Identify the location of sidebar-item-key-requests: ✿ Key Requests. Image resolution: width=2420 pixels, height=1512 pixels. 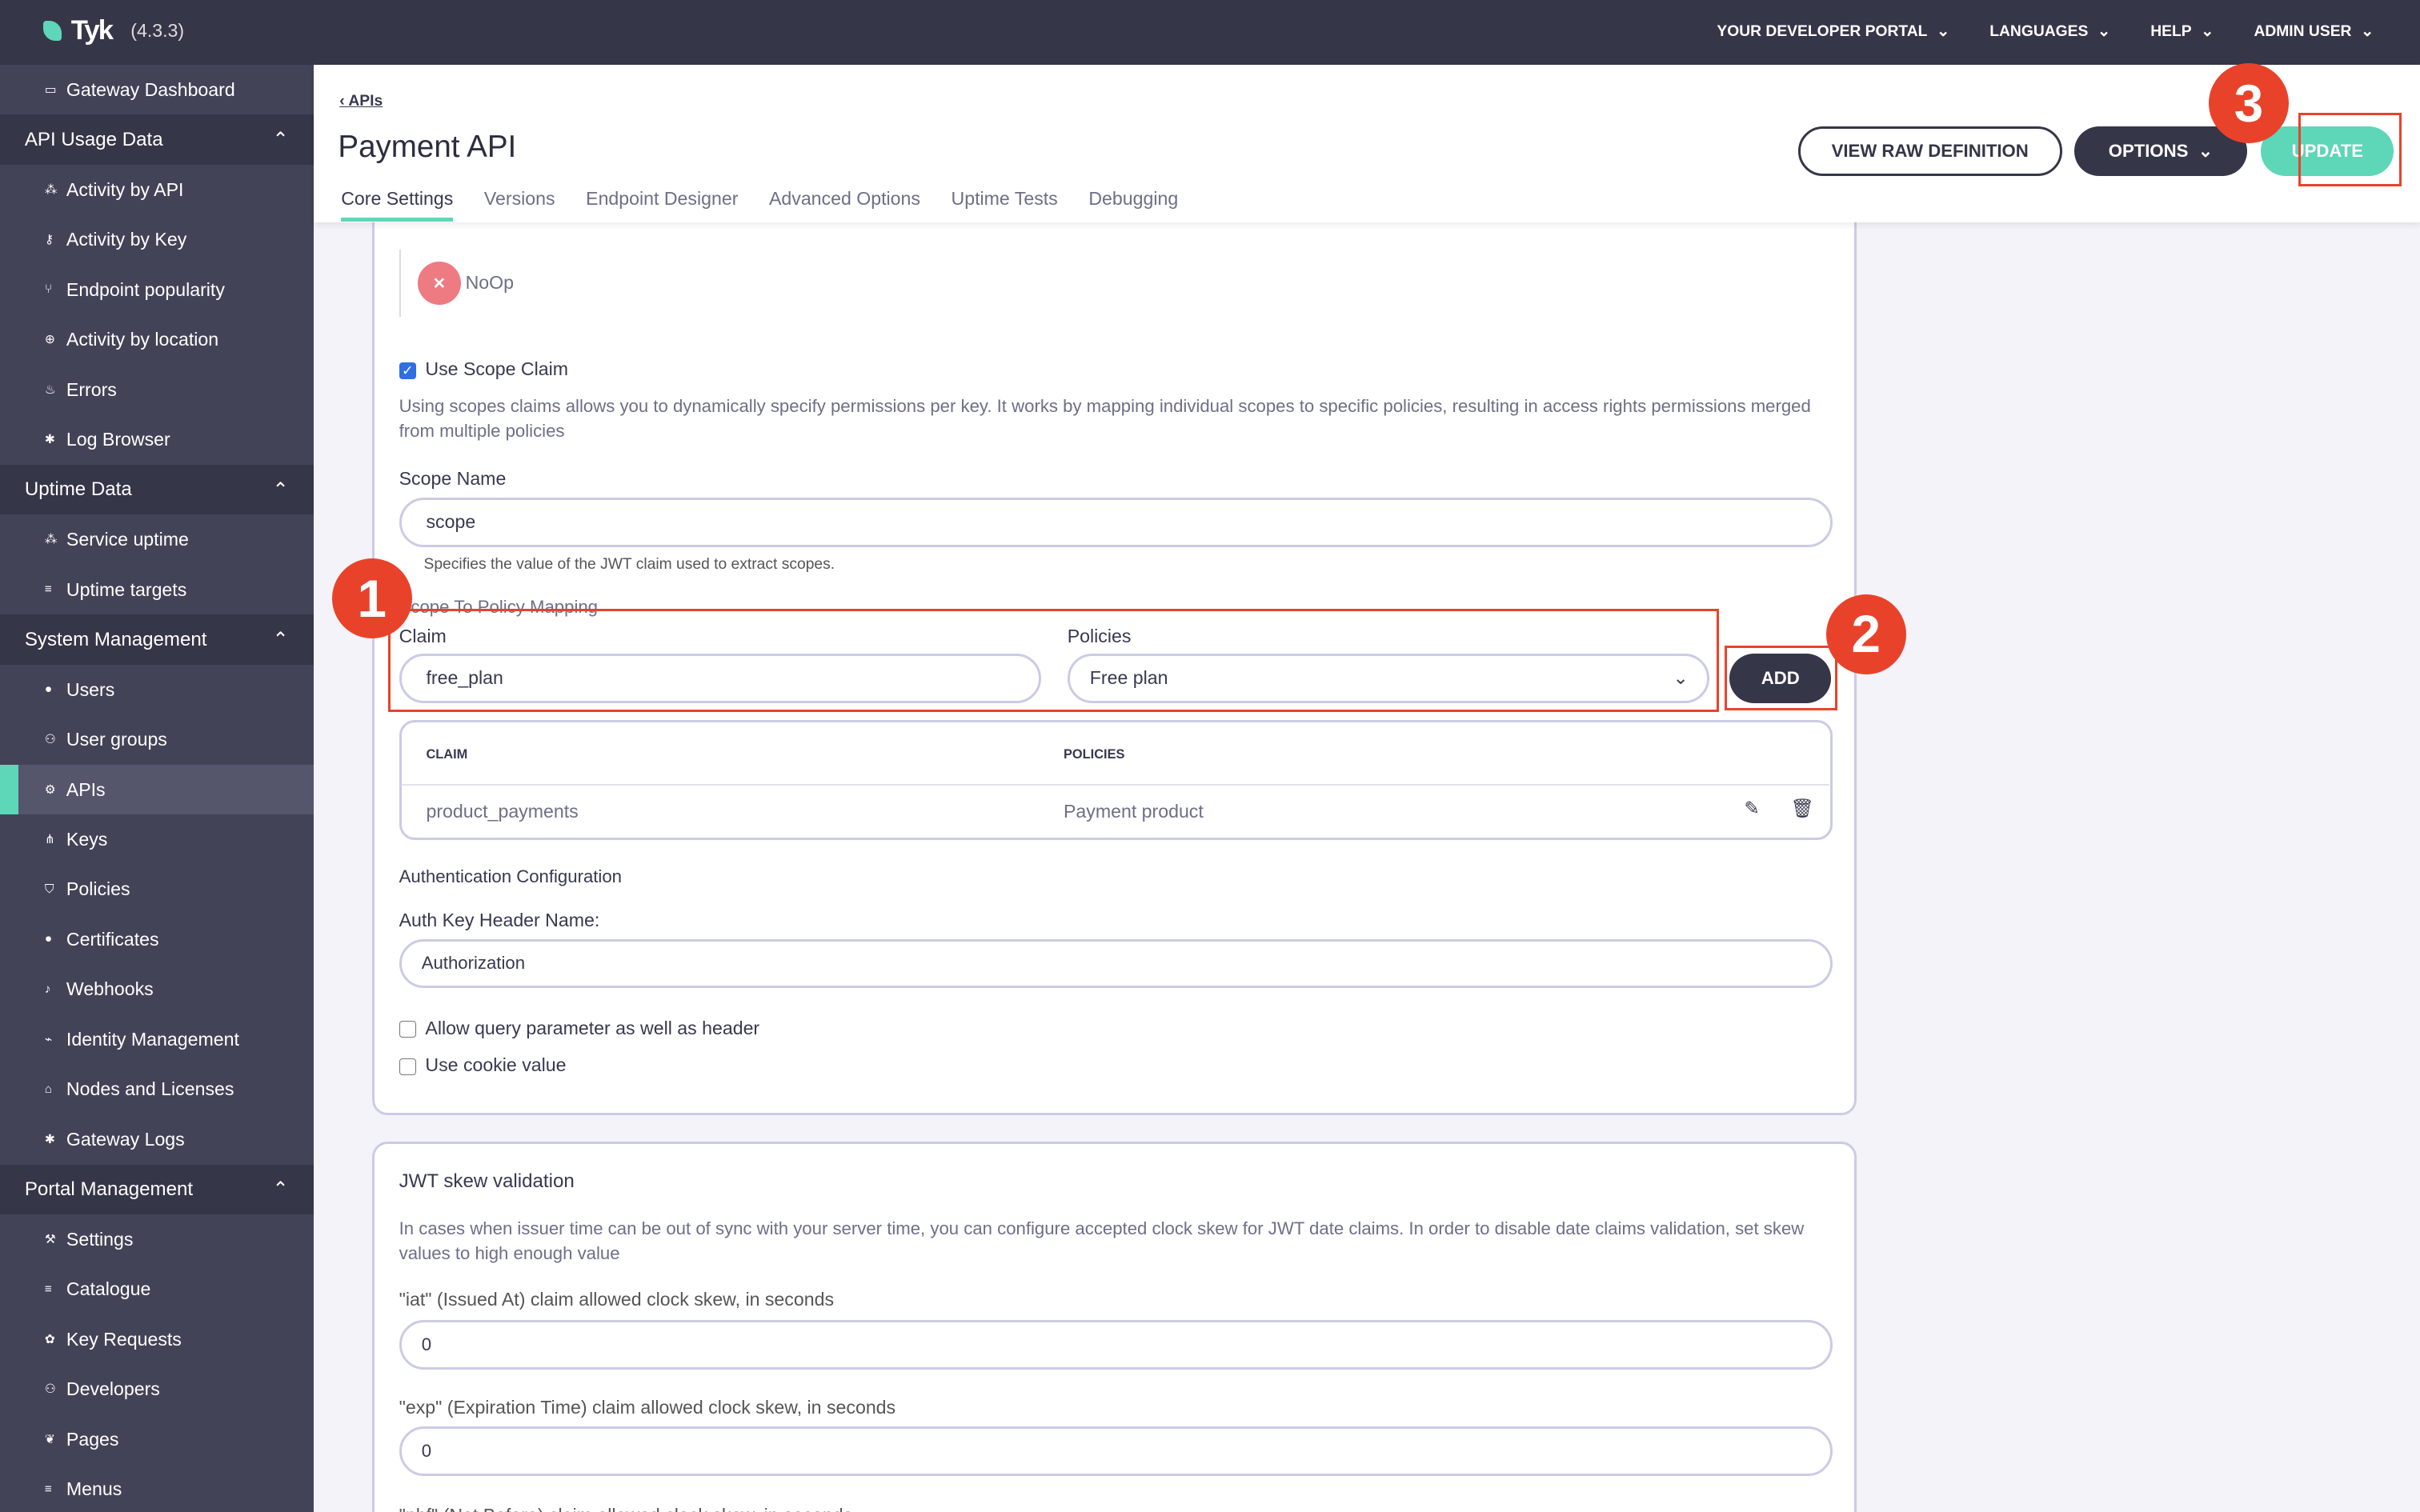
(157, 1339).